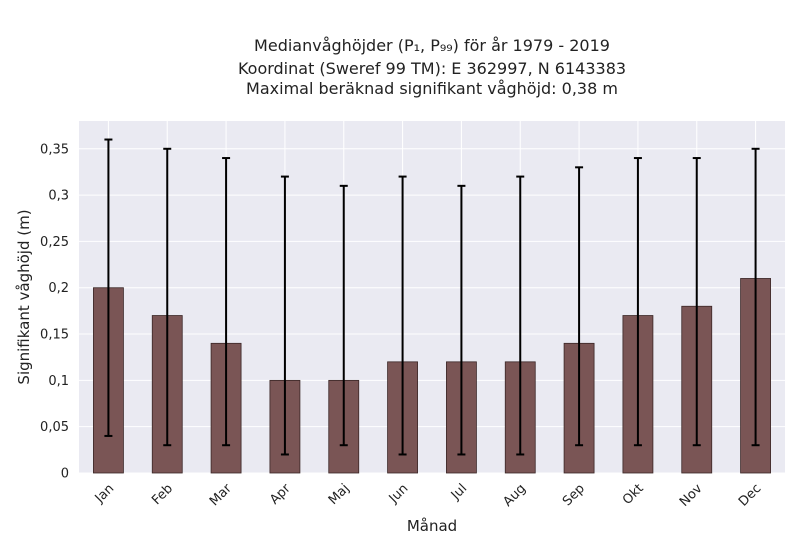  I want to click on x-tick-label: Dec, so click(750, 495).